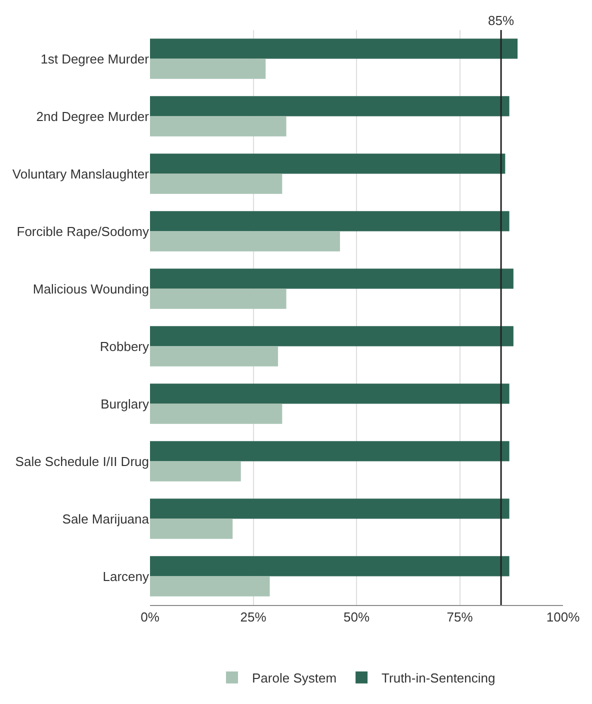  Describe the element at coordinates (150, 617) in the screenshot. I see `x-tick-label: 0%` at that location.